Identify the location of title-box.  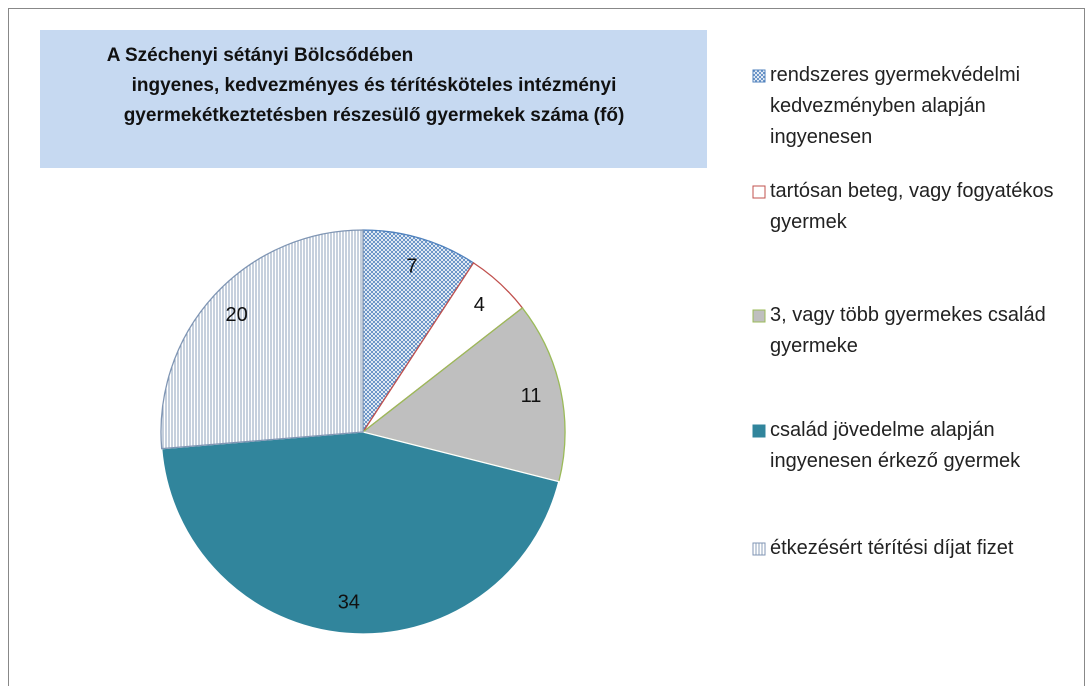
(373, 99).